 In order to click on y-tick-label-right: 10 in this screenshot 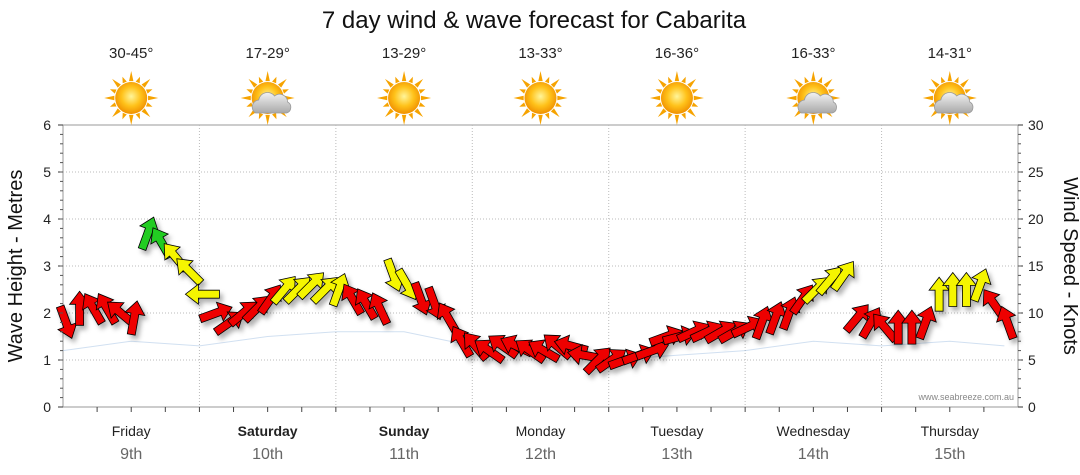, I will do `click(1036, 313)`.